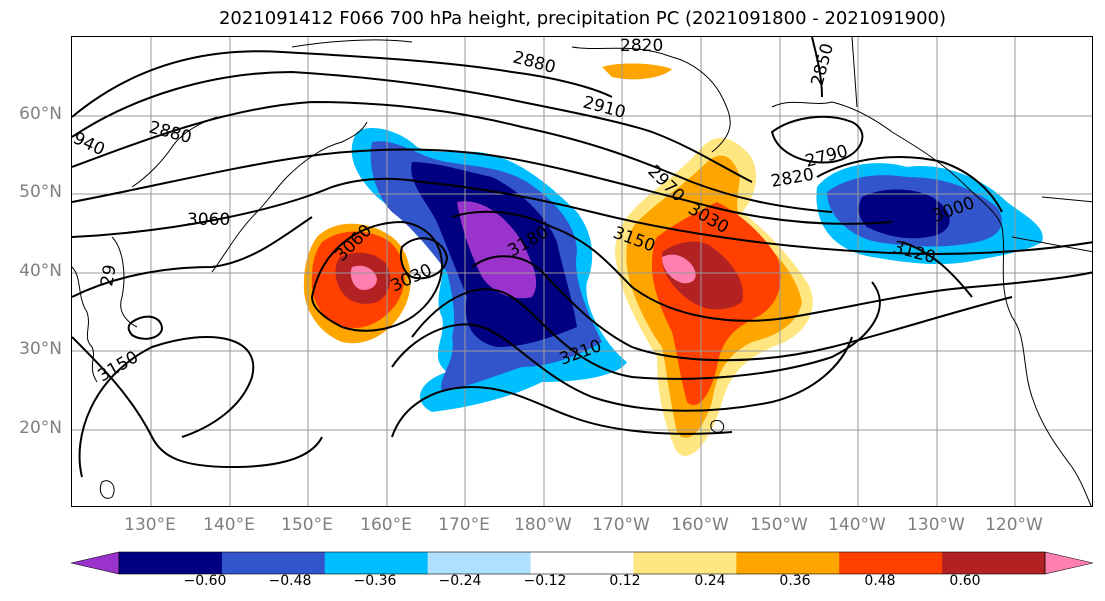 This screenshot has height=601, width=1105. What do you see at coordinates (965, 581) in the screenshot?
I see `colorbar-tick-label: 0.60` at bounding box center [965, 581].